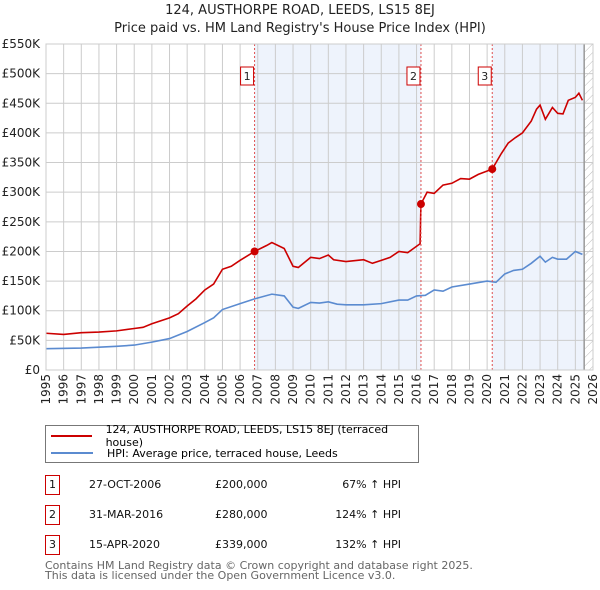 The height and width of the screenshot is (590, 600). I want to click on x-tick-label: 2022, so click(522, 389).